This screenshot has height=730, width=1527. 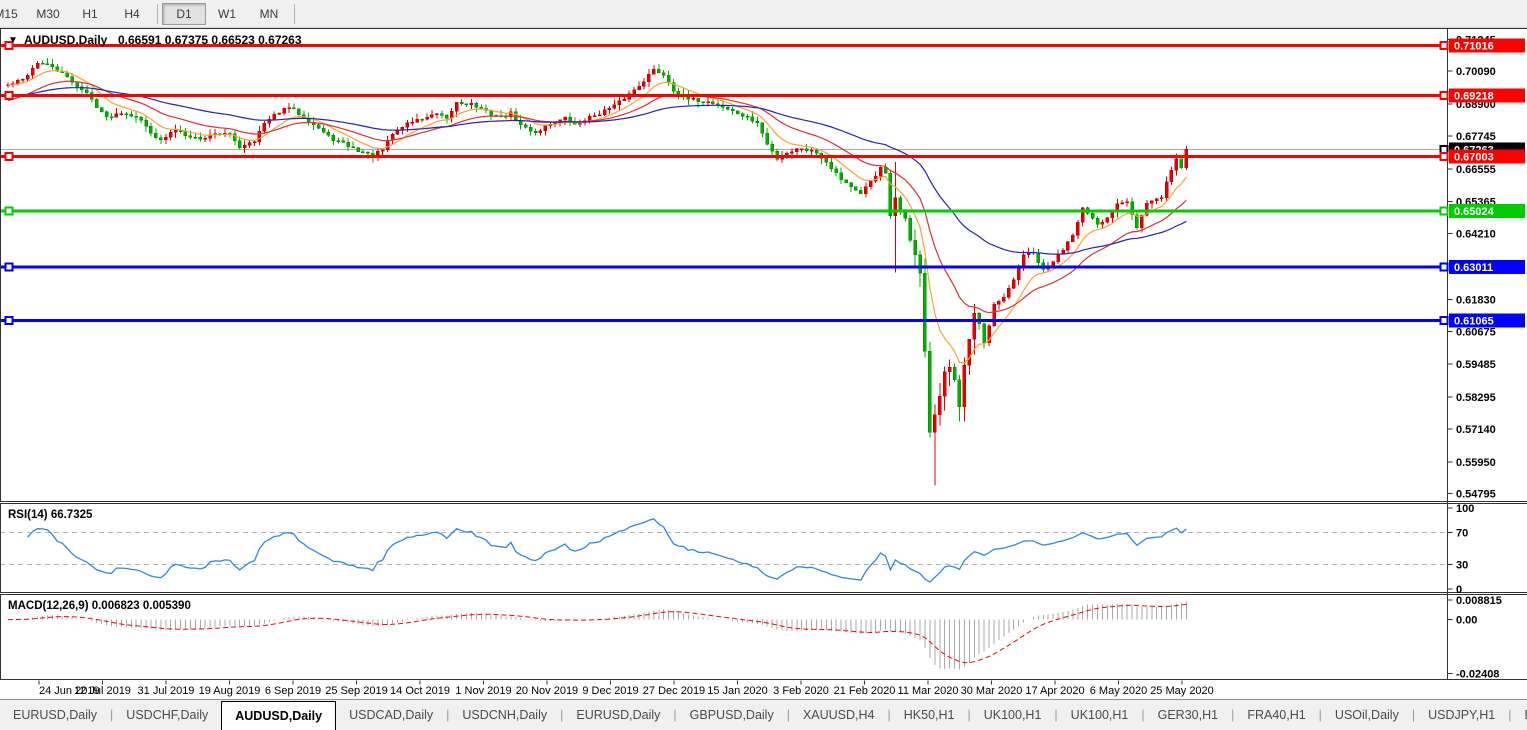 What do you see at coordinates (732, 715) in the screenshot?
I see `chart-tab: GBPUSD,Daily` at bounding box center [732, 715].